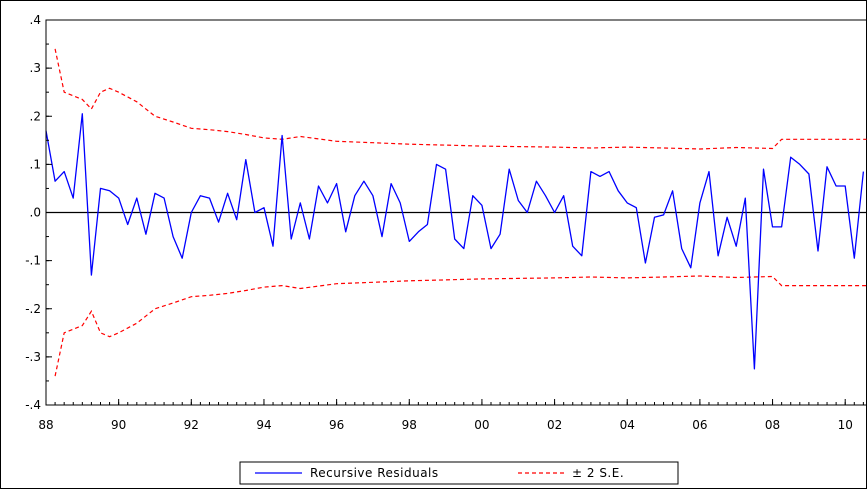 Image resolution: width=867 pixels, height=493 pixels. Describe the element at coordinates (35, 68) in the screenshot. I see `y-tick-label: .3` at that location.